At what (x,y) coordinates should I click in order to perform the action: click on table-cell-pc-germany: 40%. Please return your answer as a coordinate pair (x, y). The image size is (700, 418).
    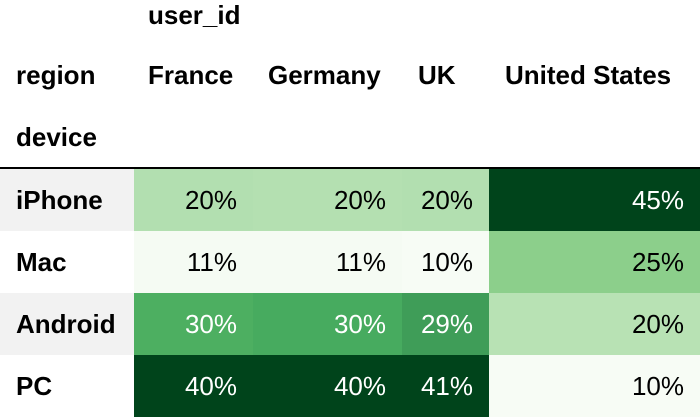
    Looking at the image, I should click on (327, 386).